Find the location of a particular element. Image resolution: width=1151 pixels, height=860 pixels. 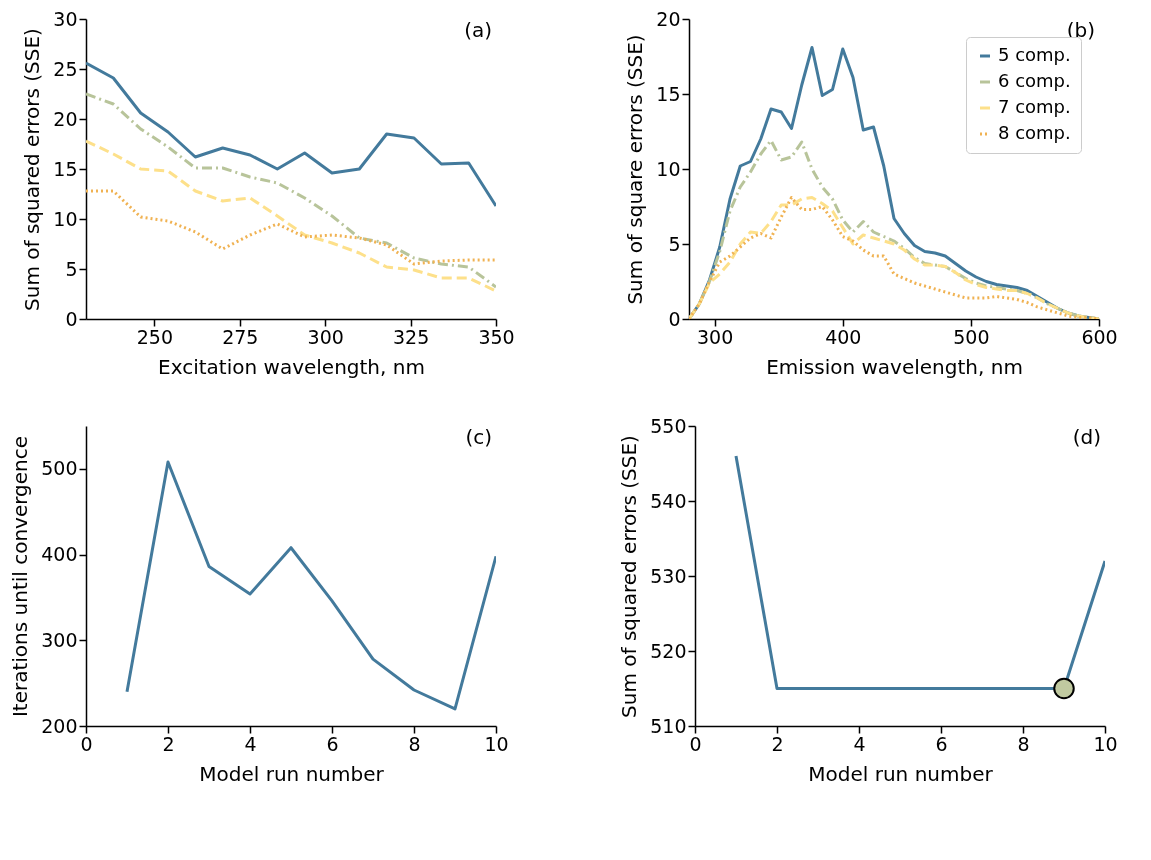

y-tick-label: 30 is located at coordinates (65, 18).